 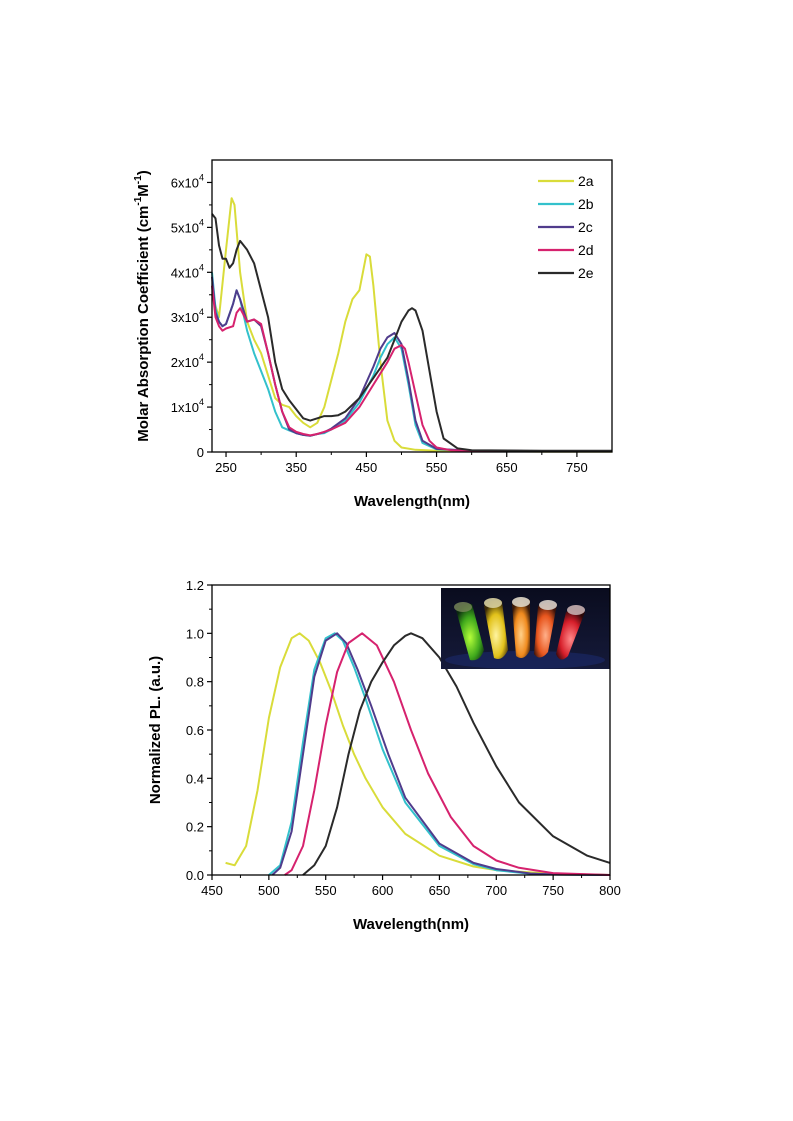 I want to click on vial-yellow, so click(x=496, y=628).